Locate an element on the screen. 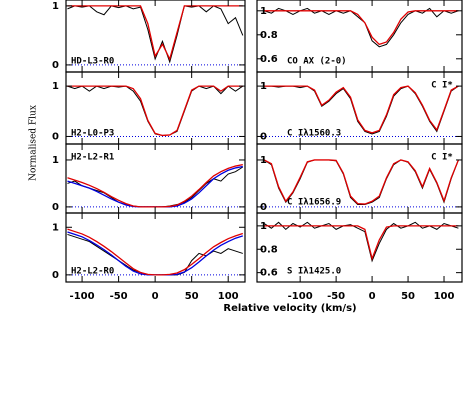 The height and width of the screenshot is (409, 464). panel-label: H2-L2-R0 is located at coordinates (92, 272).